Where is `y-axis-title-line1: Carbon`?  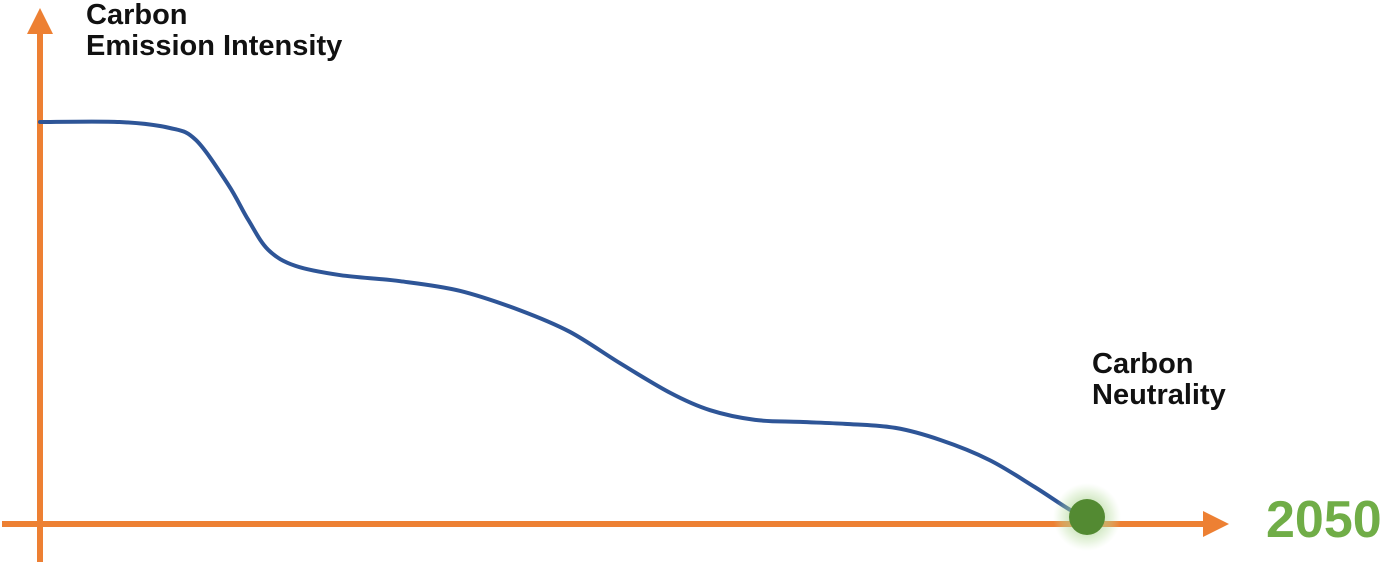
y-axis-title-line1: Carbon is located at coordinates (137, 15).